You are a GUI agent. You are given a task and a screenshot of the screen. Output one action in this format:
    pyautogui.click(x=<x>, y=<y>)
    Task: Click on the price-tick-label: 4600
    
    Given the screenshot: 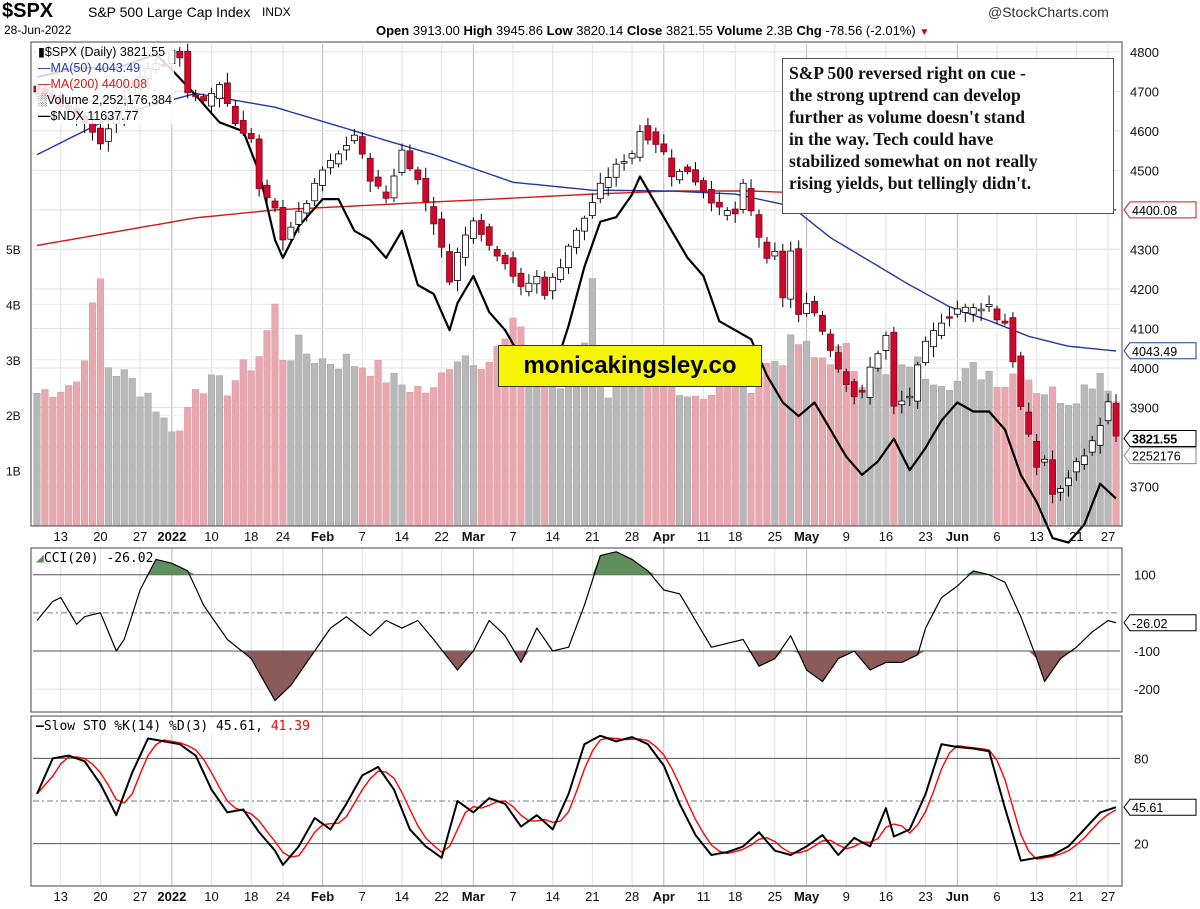 What is the action you would take?
    pyautogui.click(x=1144, y=131)
    